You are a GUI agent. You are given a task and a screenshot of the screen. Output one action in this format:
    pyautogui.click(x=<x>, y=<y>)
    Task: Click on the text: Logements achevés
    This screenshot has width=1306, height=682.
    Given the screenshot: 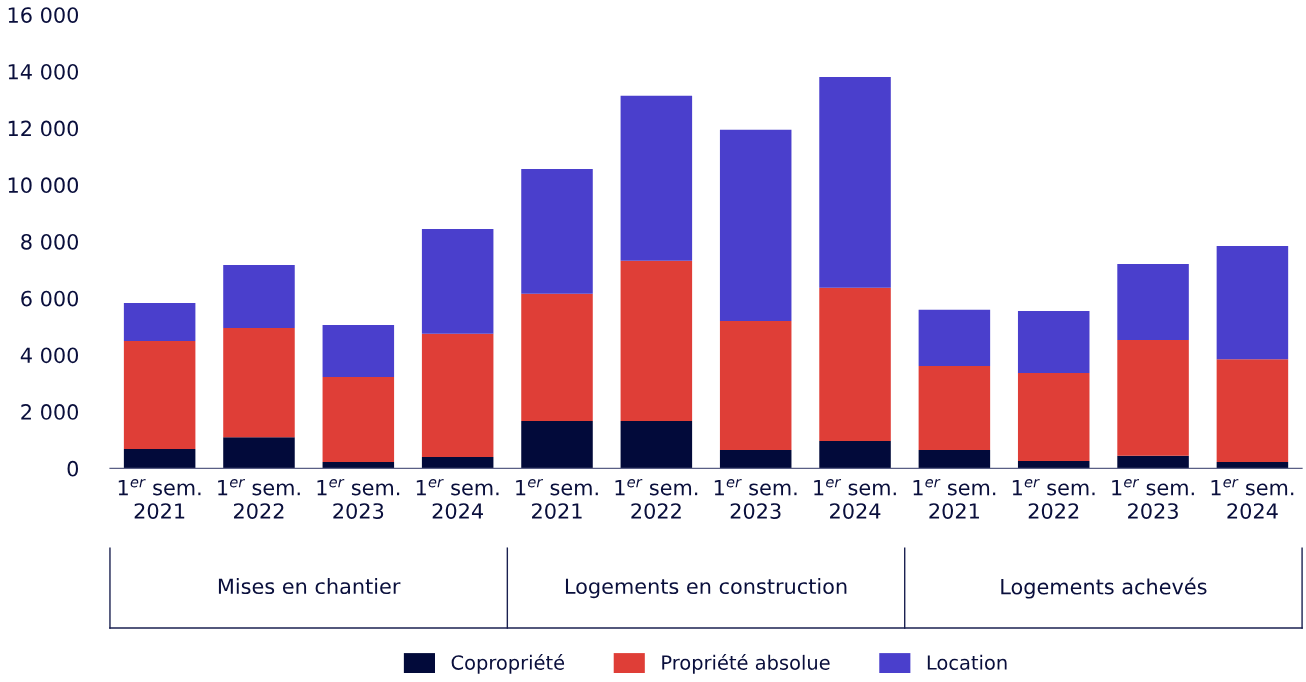 What is the action you would take?
    pyautogui.click(x=1104, y=588)
    